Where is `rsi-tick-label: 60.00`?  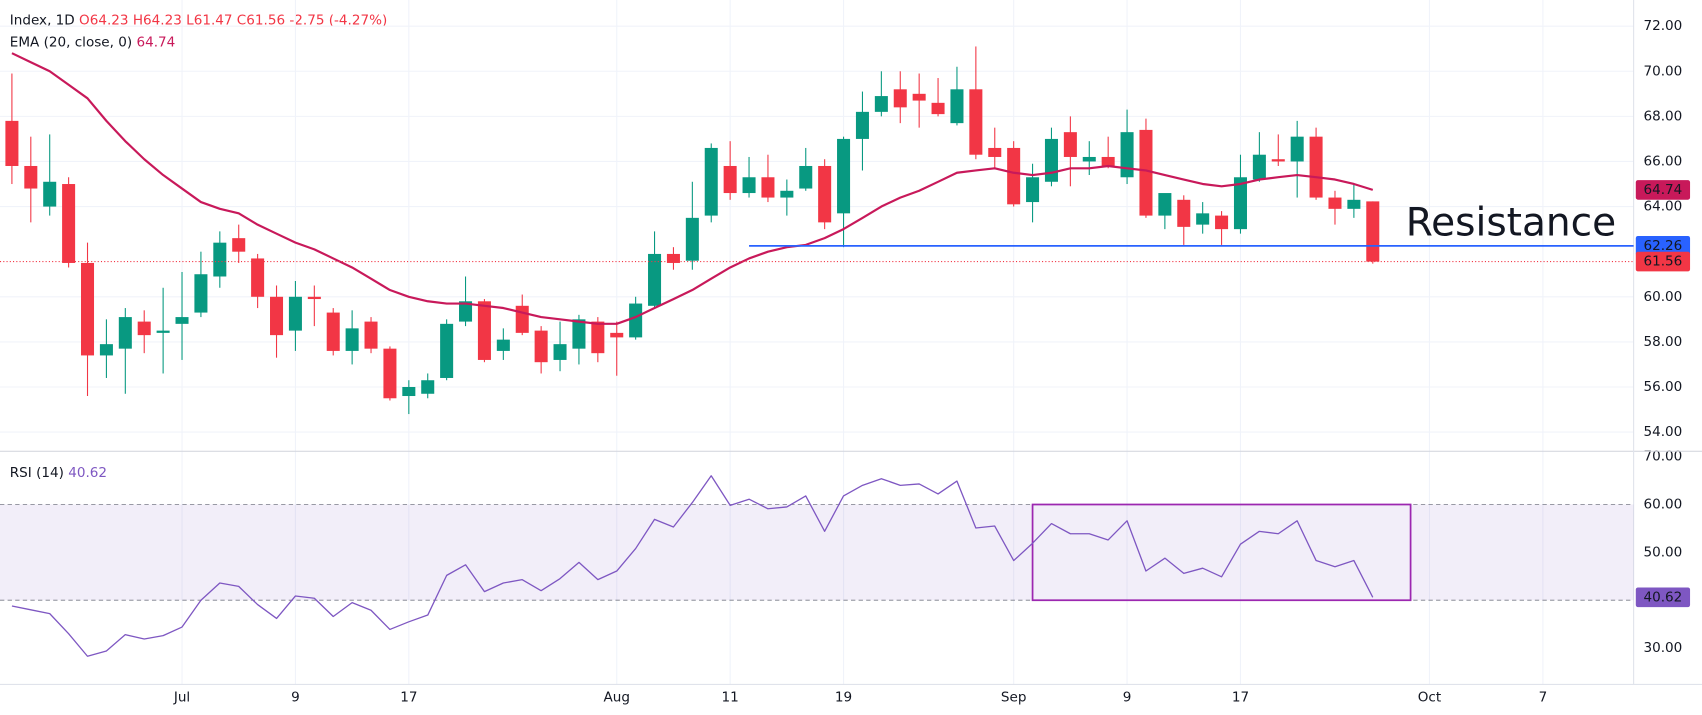 rsi-tick-label: 60.00 is located at coordinates (1663, 504).